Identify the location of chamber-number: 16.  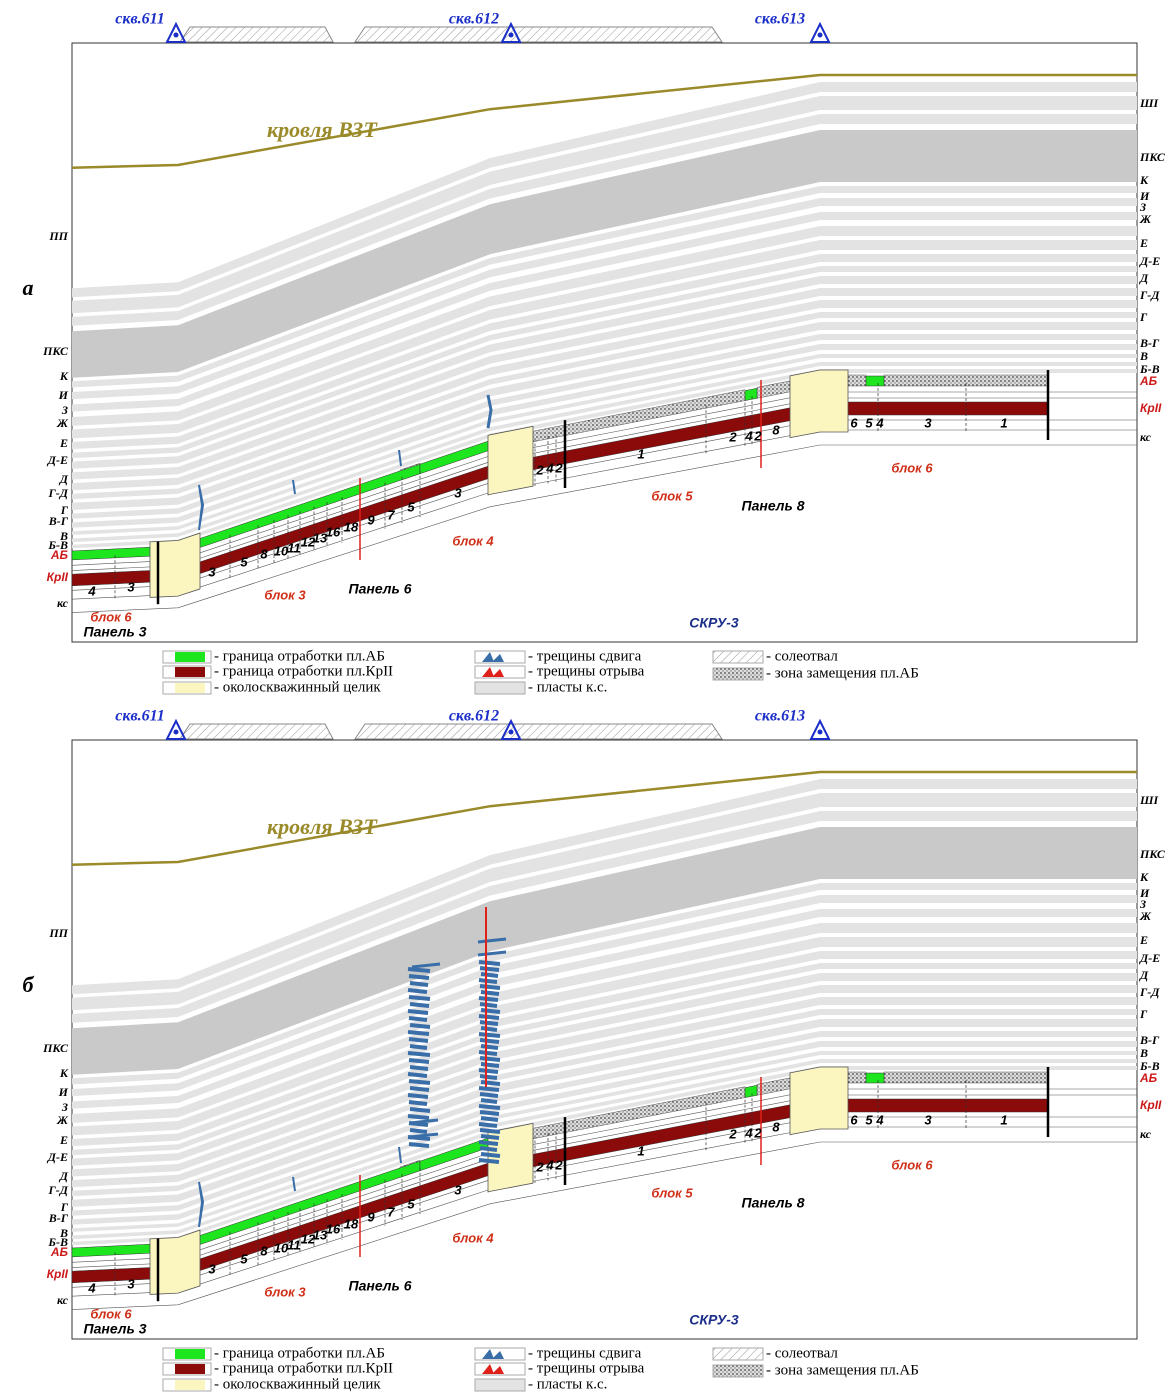
(333, 1228).